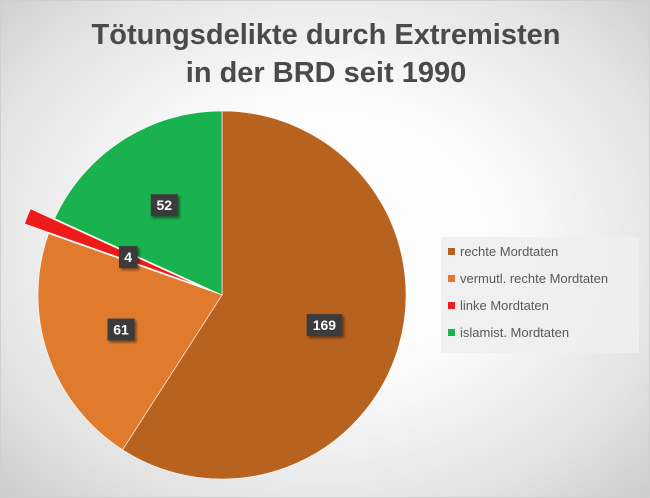 This screenshot has height=498, width=650. I want to click on legend-label: vermutl. rechte Mordtaten, so click(534, 278).